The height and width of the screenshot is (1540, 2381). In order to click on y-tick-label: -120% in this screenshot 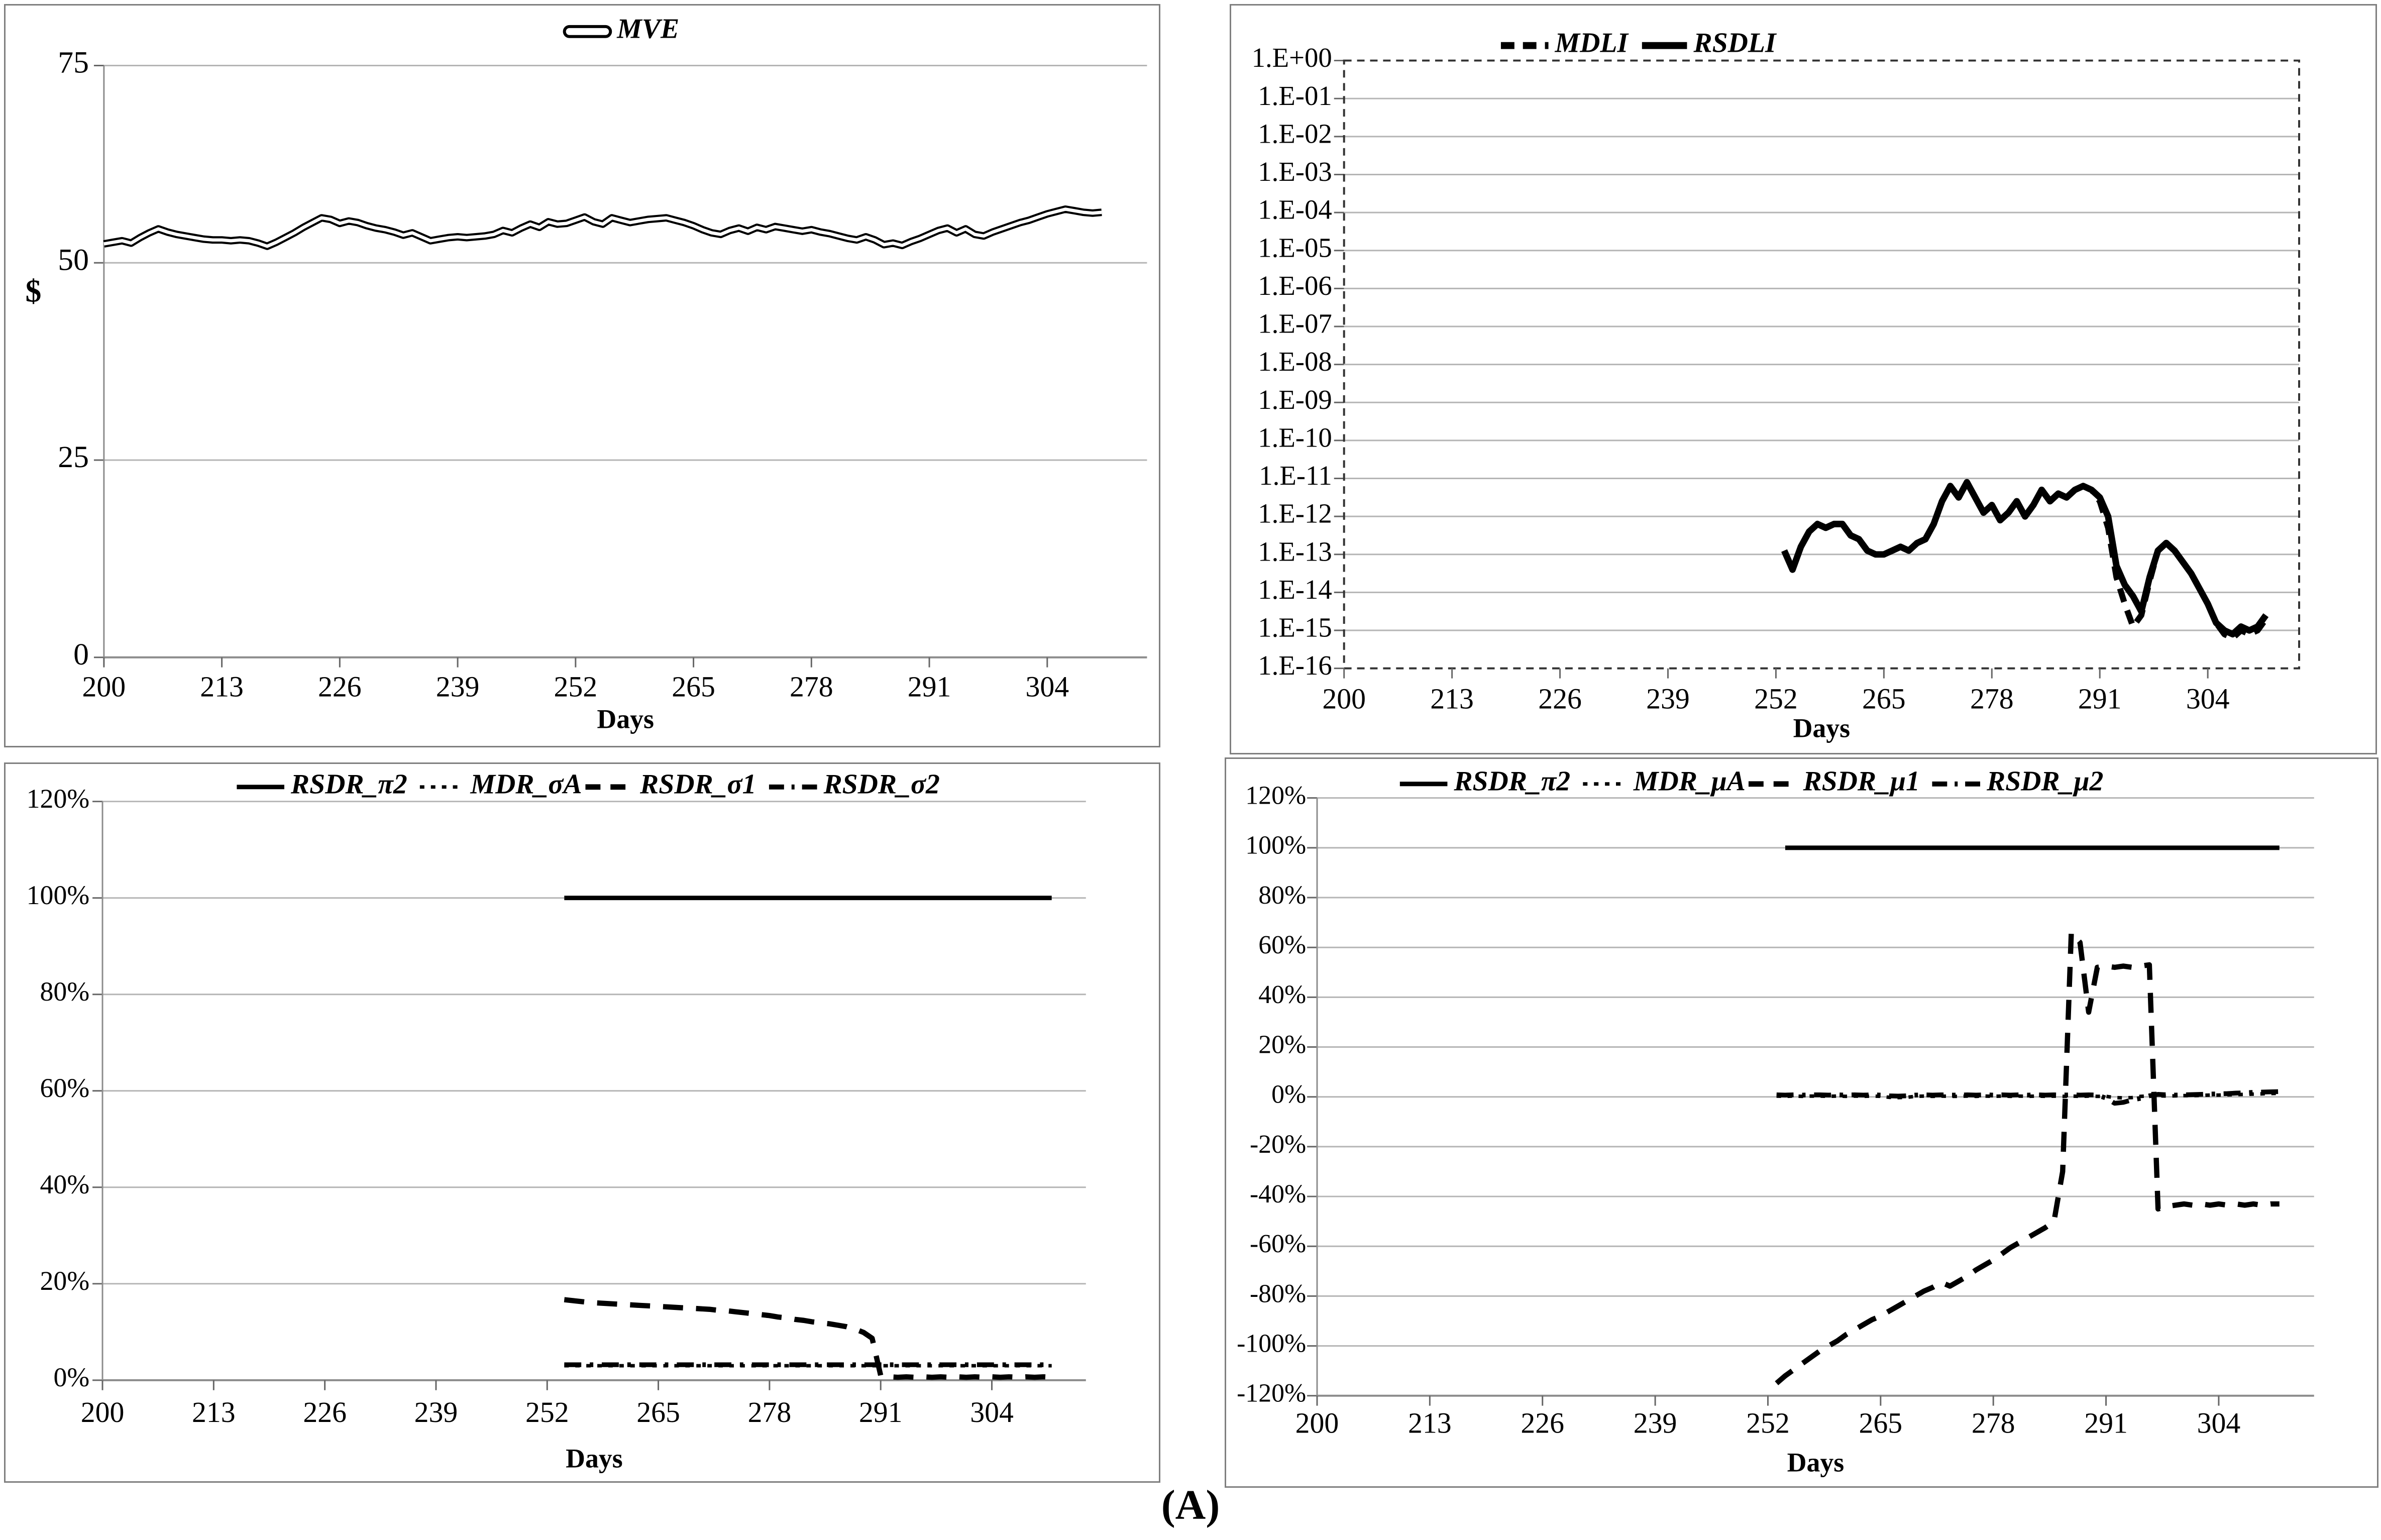, I will do `click(1272, 1393)`.